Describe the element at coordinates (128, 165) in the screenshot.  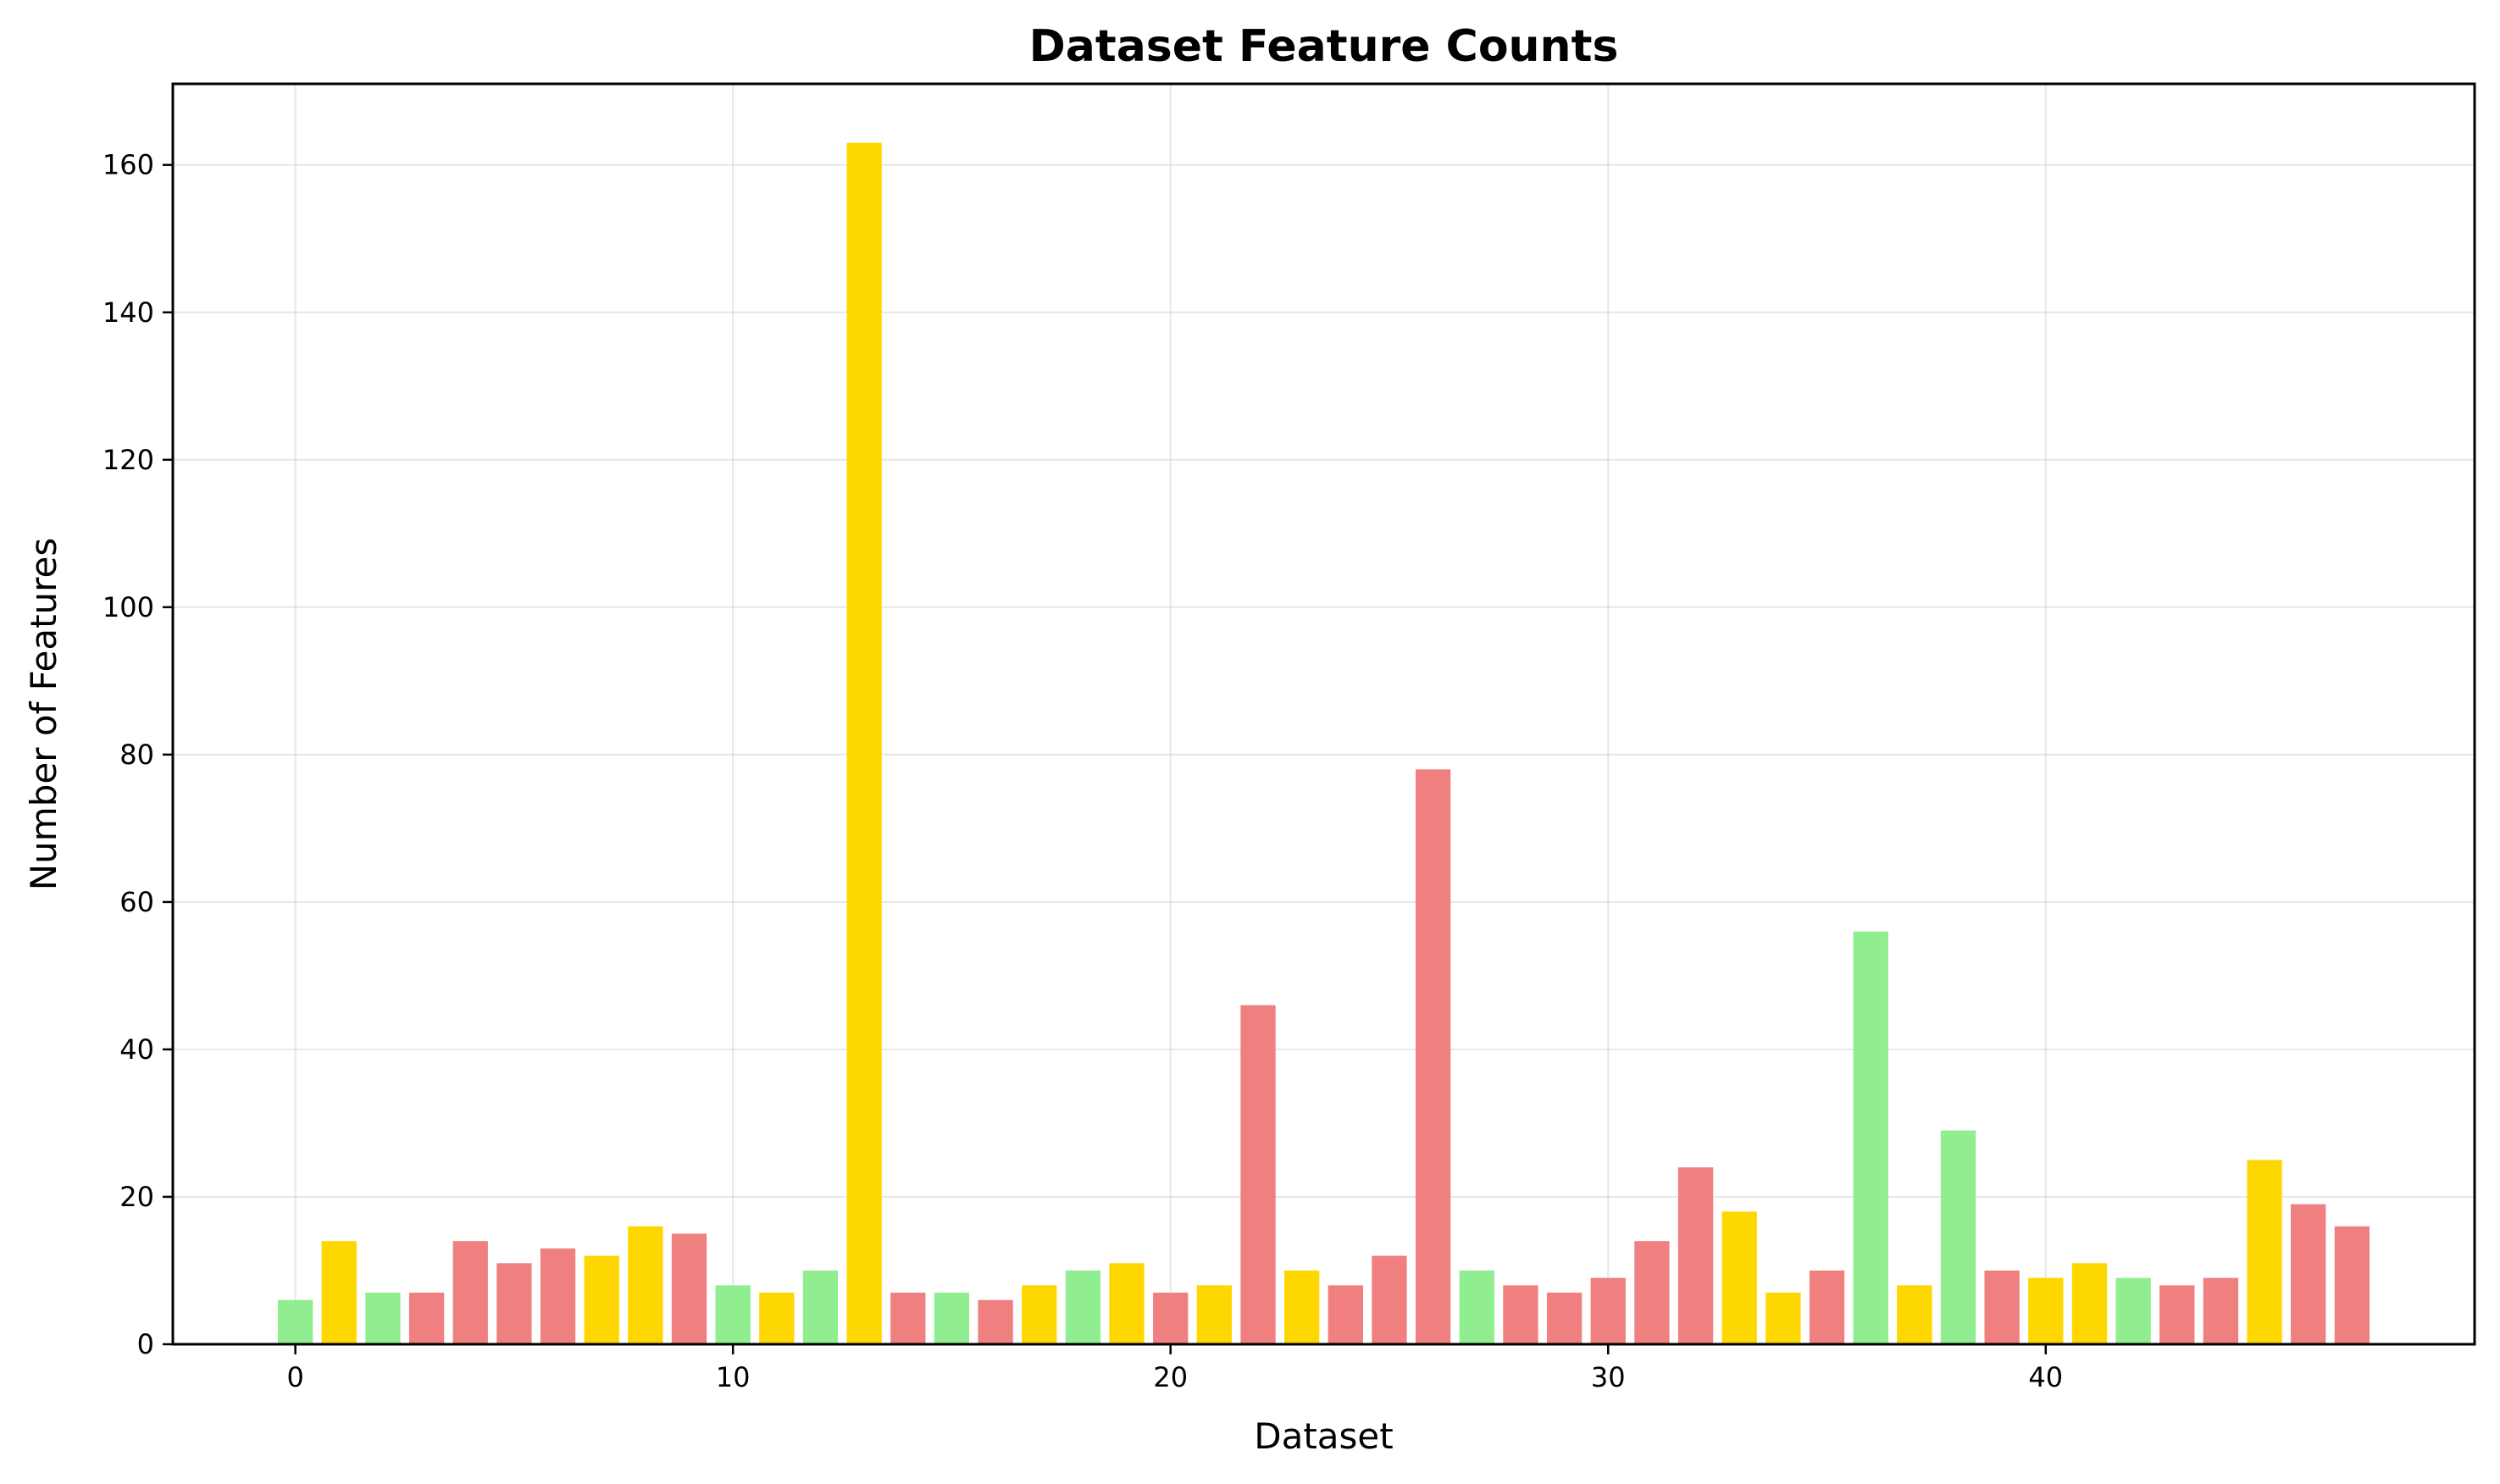
I see `y-tick-label: 160` at that location.